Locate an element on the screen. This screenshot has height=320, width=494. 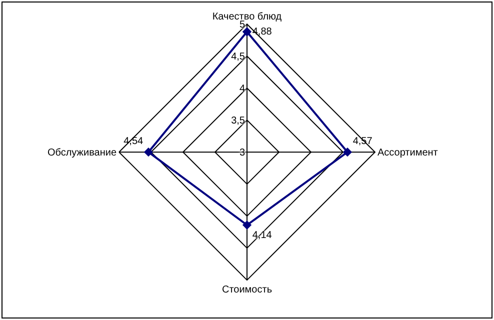
y-tick-label: 4 is located at coordinates (242, 88).